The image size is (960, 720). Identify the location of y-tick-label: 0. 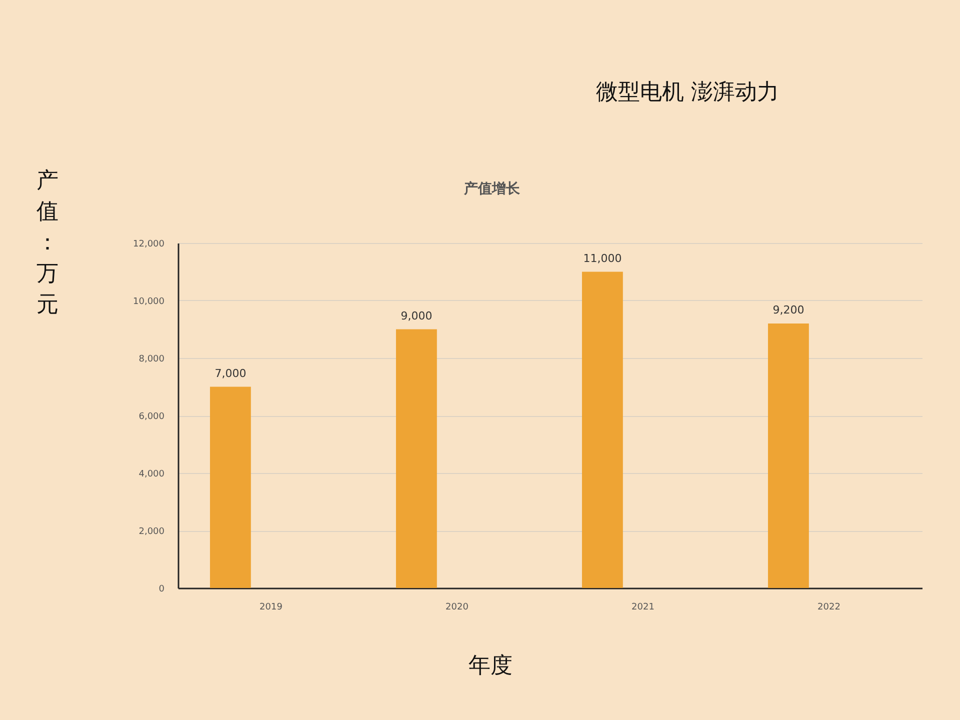
(161, 589).